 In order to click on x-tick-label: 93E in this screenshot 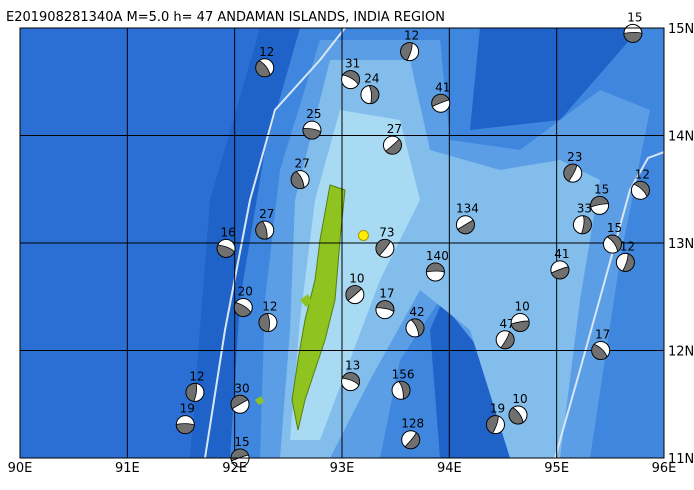, I will do `click(342, 468)`.